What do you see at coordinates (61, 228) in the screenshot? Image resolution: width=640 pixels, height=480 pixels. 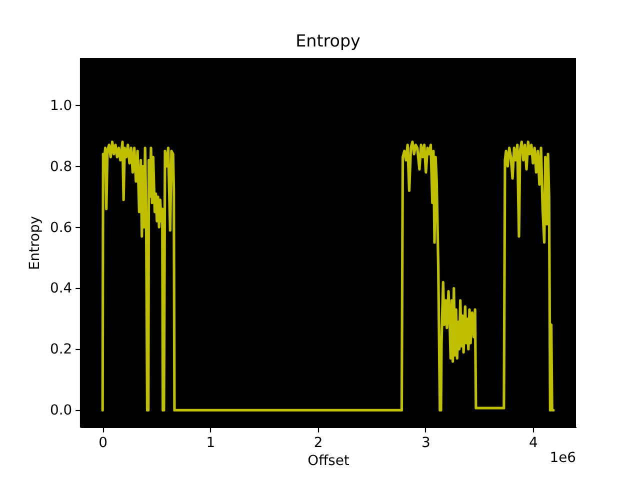 I see `y-tick-label: 0.6` at bounding box center [61, 228].